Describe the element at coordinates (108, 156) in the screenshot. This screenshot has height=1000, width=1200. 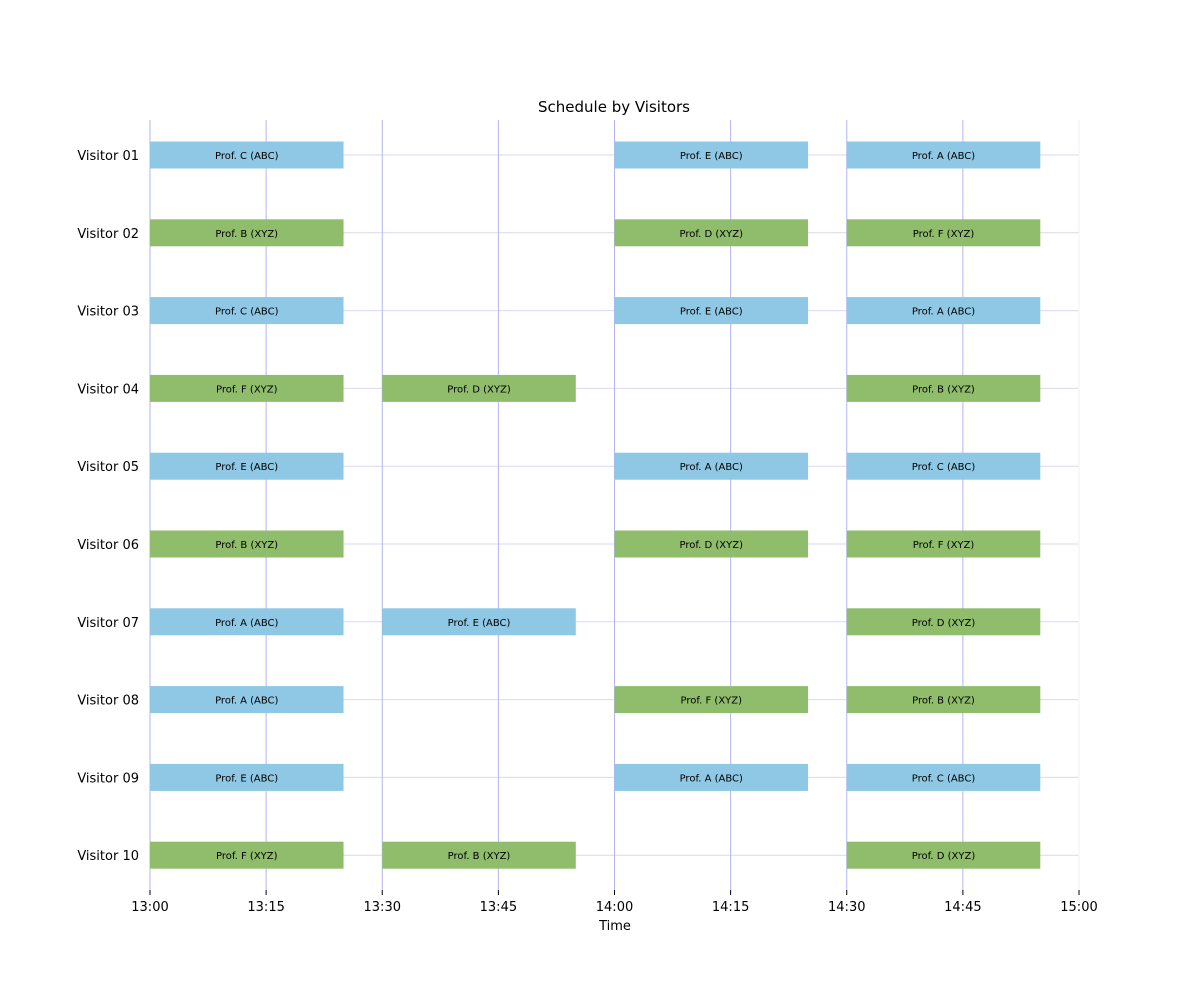
I see `y-tick-label: Visitor 01` at that location.